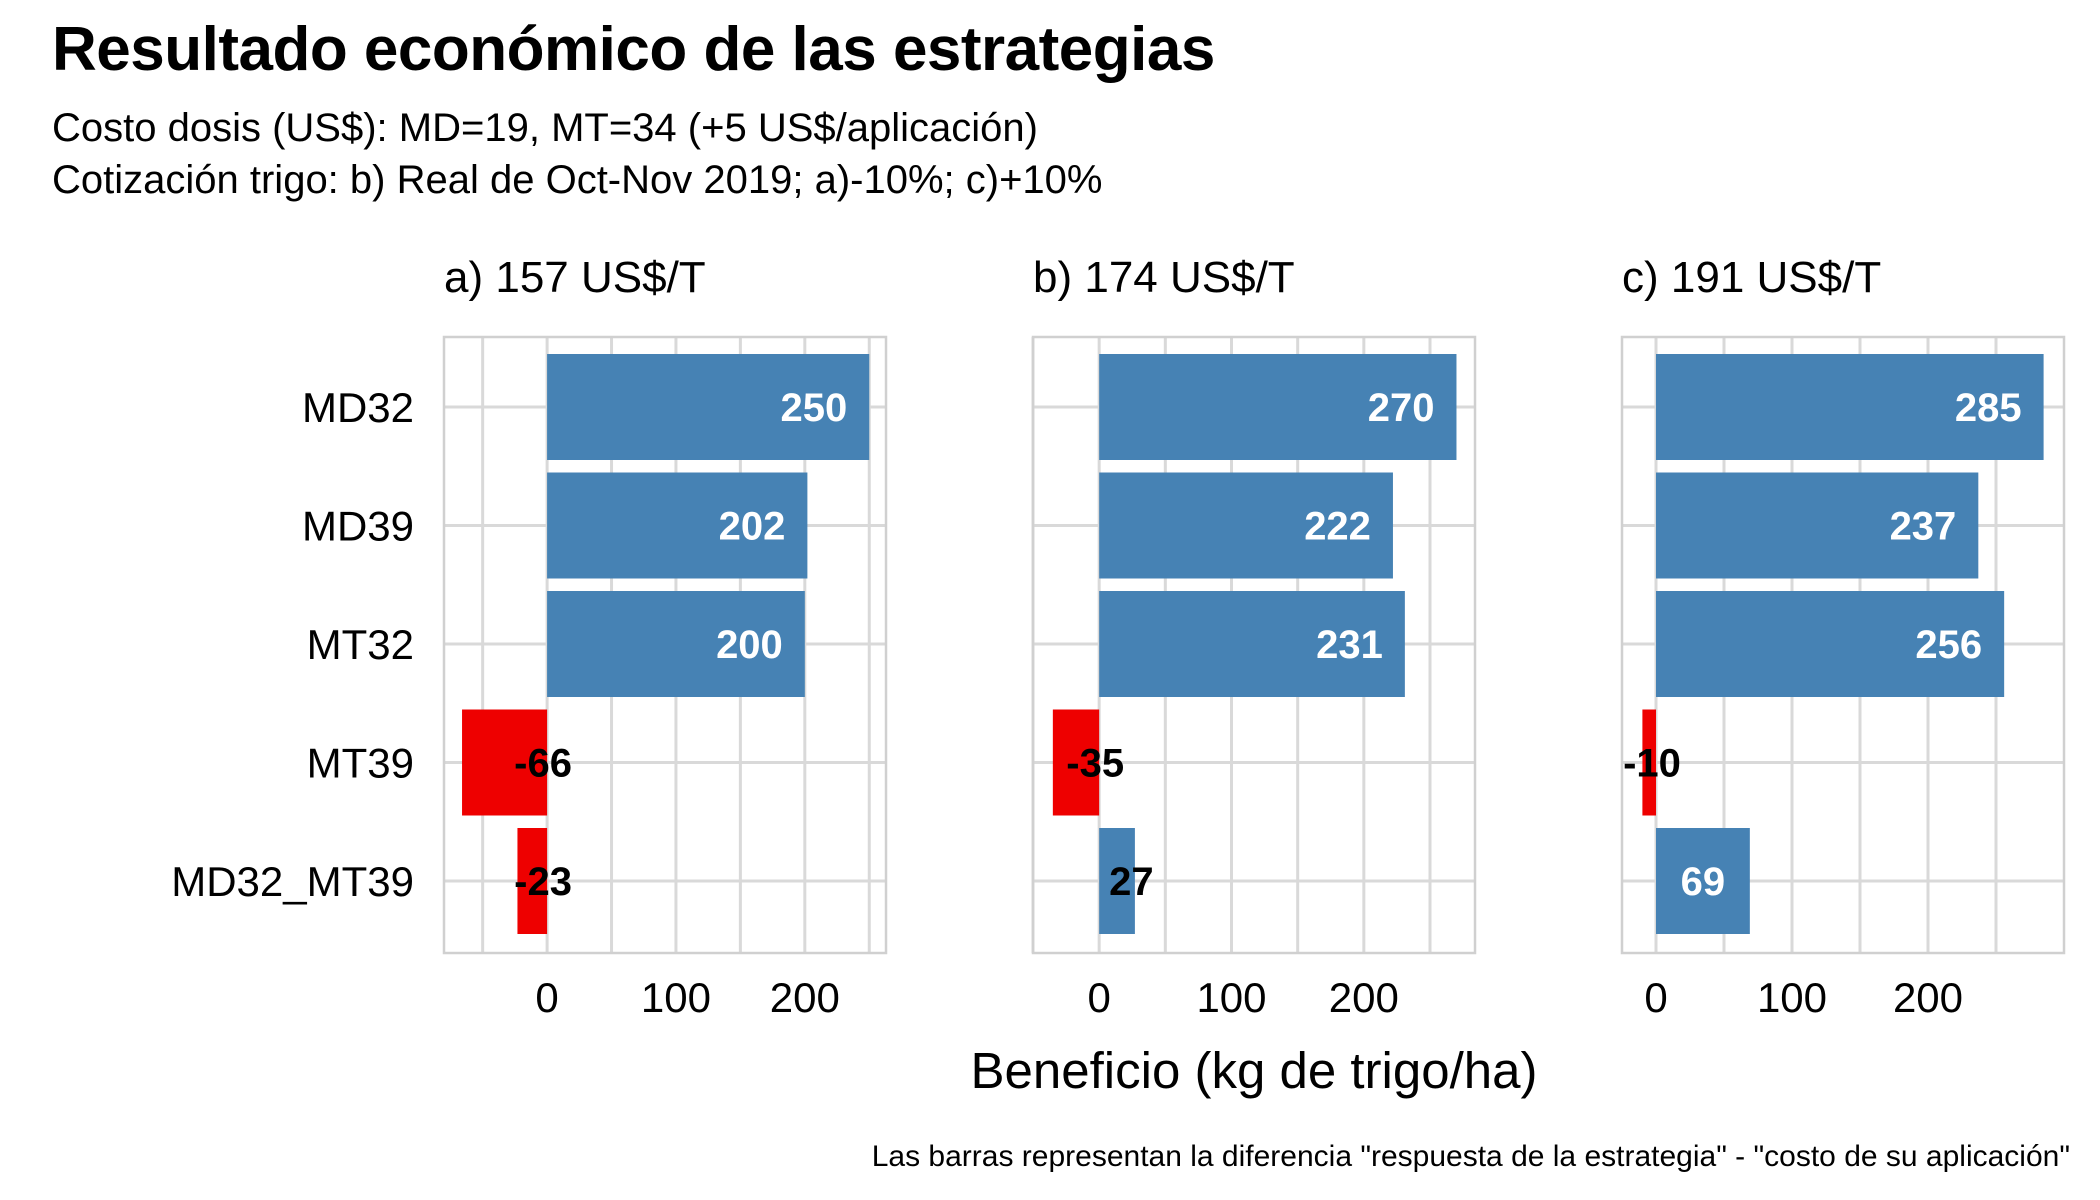 The width and height of the screenshot is (2100, 1200). Describe the element at coordinates (813, 408) in the screenshot. I see `data-label: 250` at that location.